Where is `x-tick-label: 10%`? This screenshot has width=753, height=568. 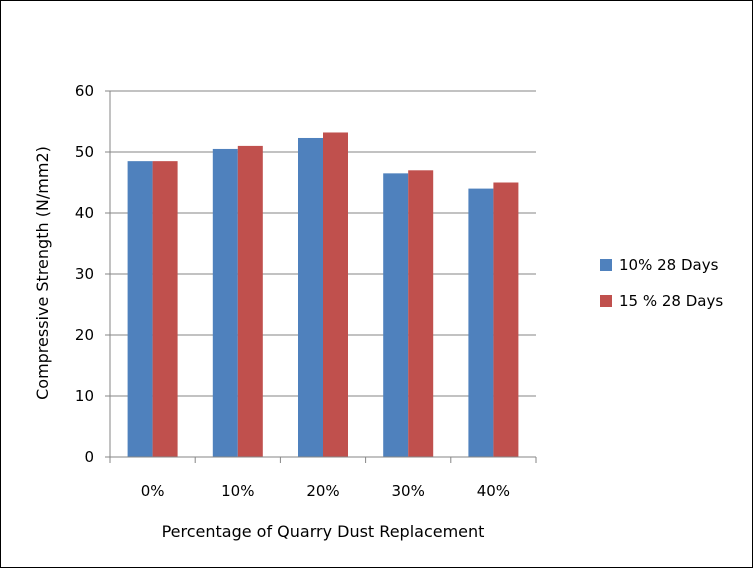
x-tick-label: 10% is located at coordinates (237, 491).